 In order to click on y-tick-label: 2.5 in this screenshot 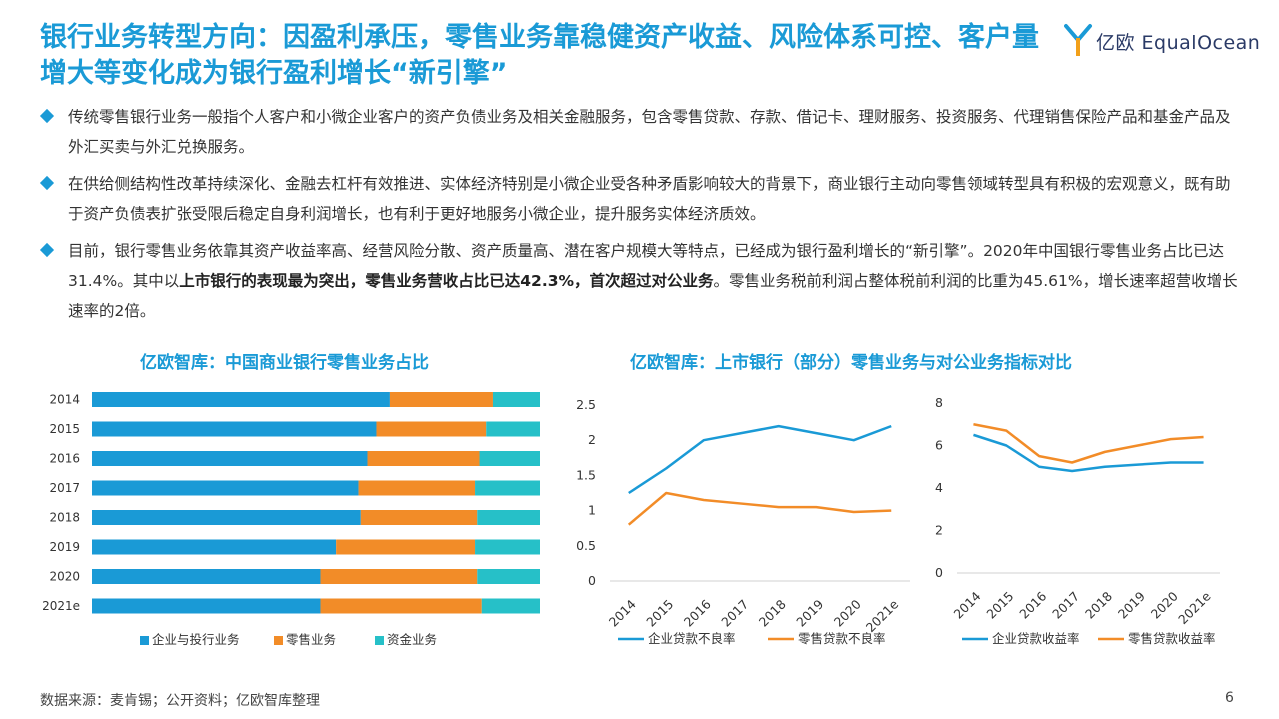, I will do `click(586, 404)`.